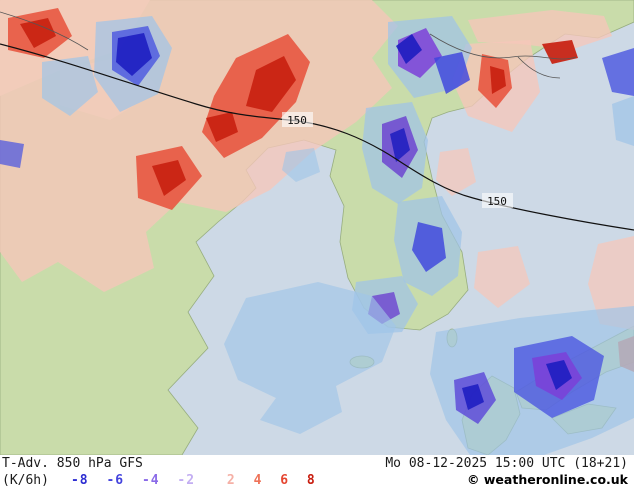 The image size is (634, 490). What do you see at coordinates (115, 480) in the screenshot?
I see `legend-value: -6` at bounding box center [115, 480].